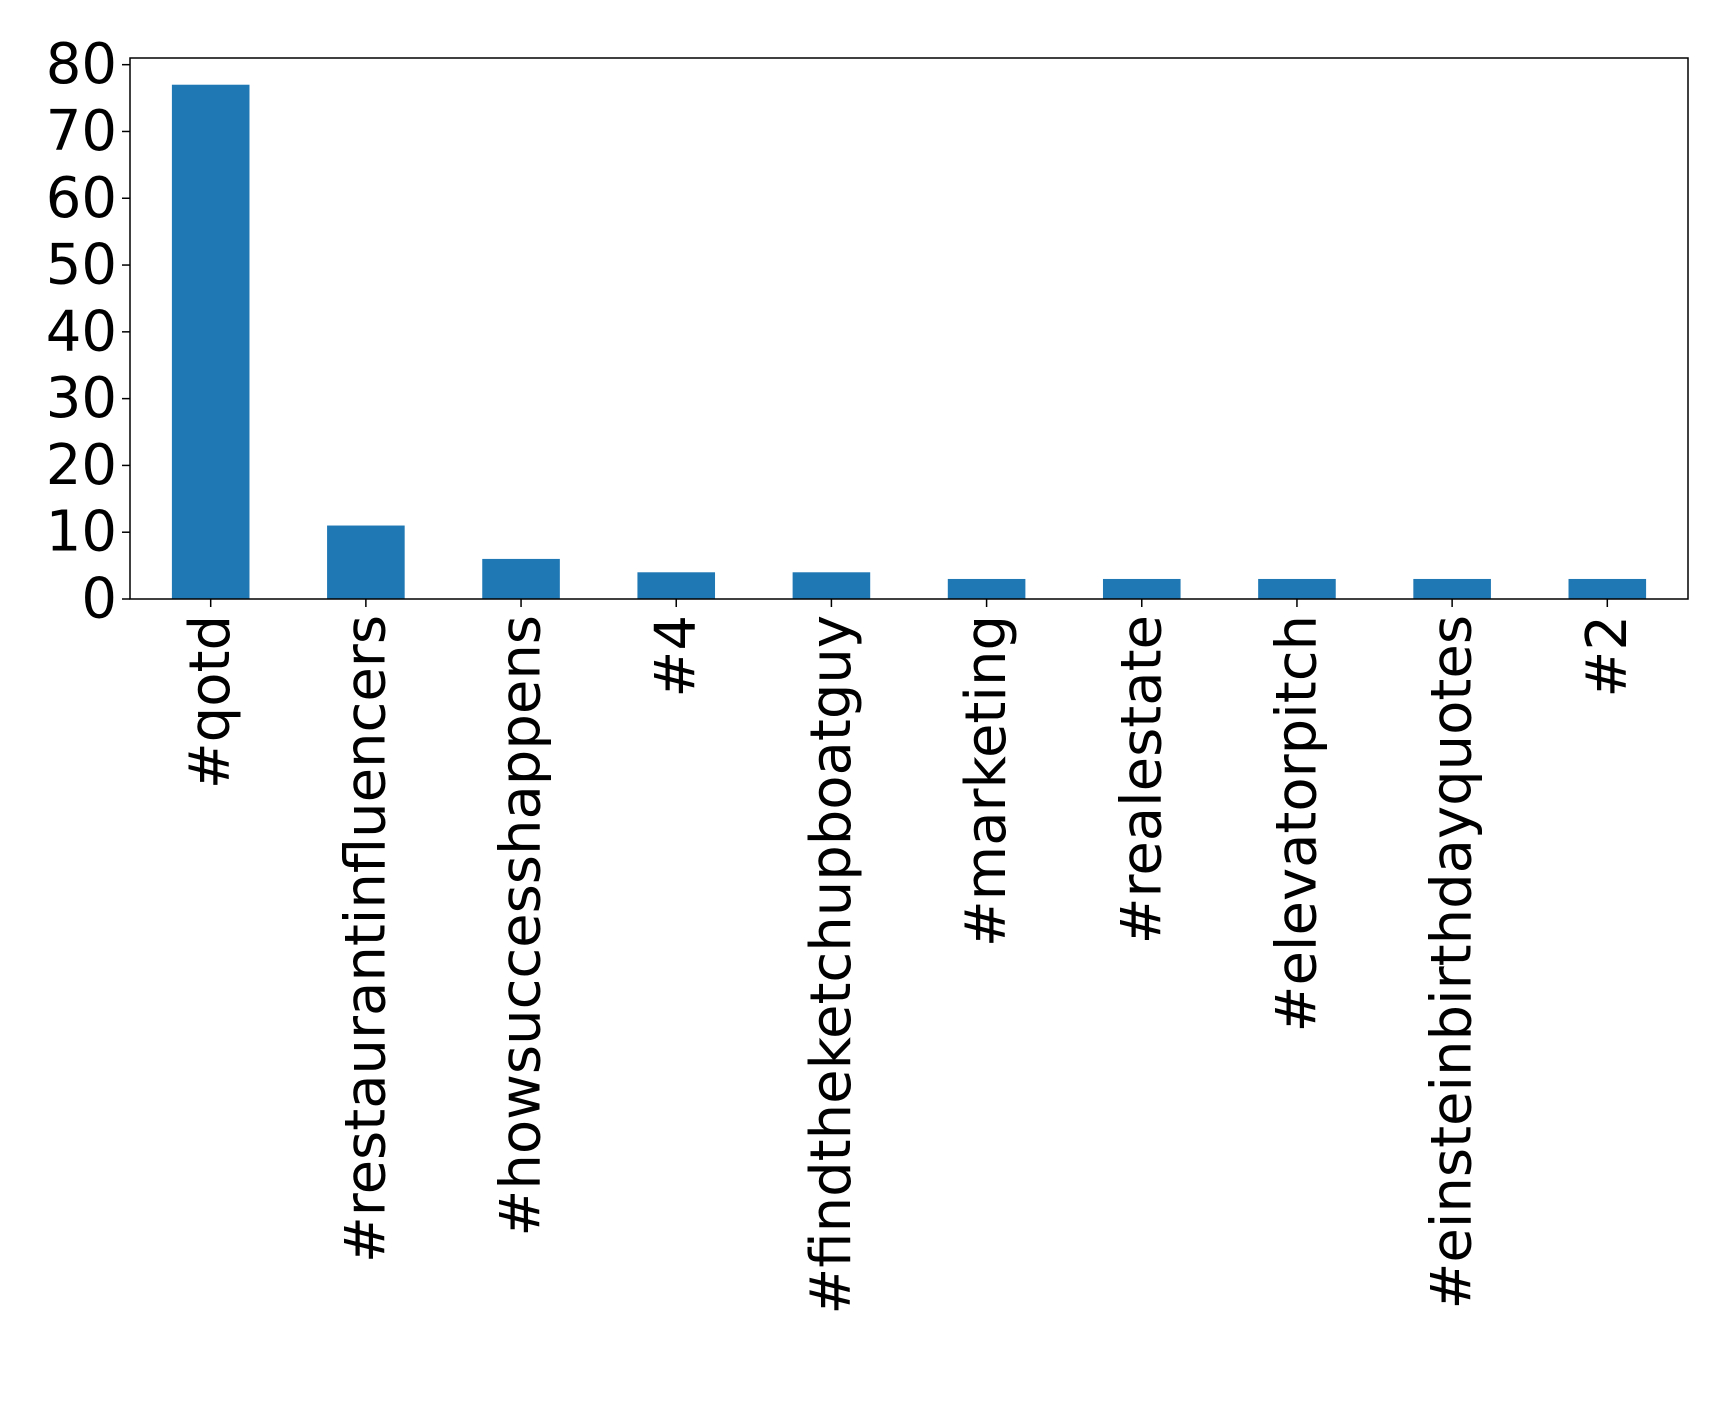  Describe the element at coordinates (1296, 823) in the screenshot. I see `x-tick-label: #elevatorpitch` at that location.